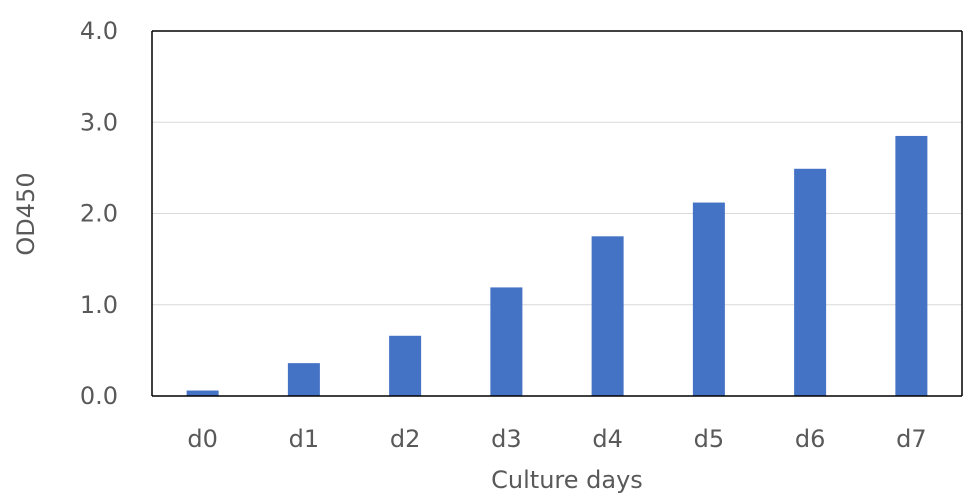  Describe the element at coordinates (607, 439) in the screenshot. I see `x-tick-label-d4: d4` at that location.